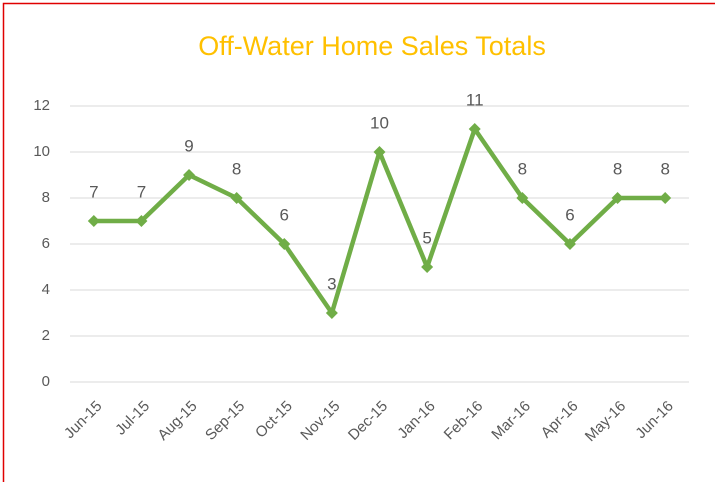 This screenshot has width=715, height=482. What do you see at coordinates (426, 237) in the screenshot?
I see `data-label: 5` at bounding box center [426, 237].